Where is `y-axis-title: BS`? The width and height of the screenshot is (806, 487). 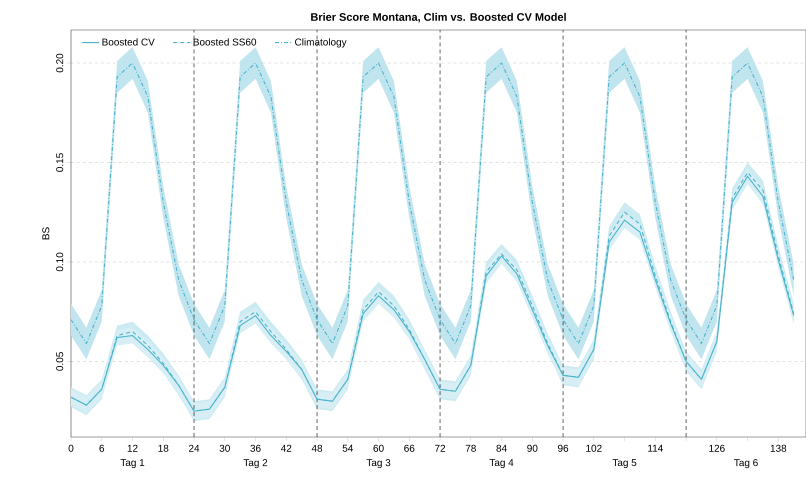
y-axis-title: BS is located at coordinates (46, 233).